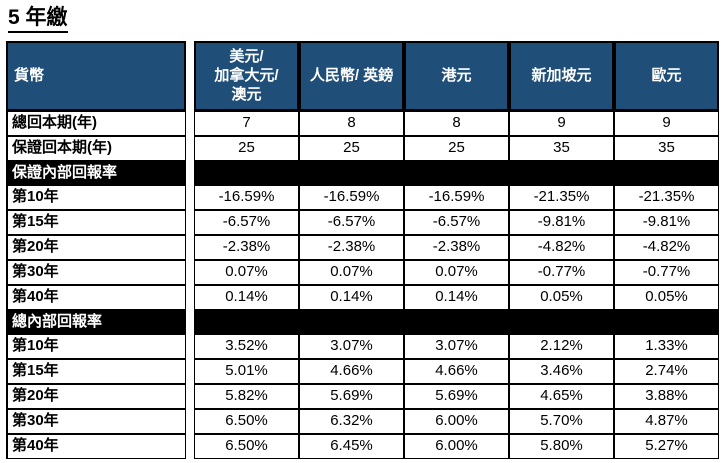 The image size is (724, 463). Describe the element at coordinates (351, 76) in the screenshot. I see `column-header-cell: 人民幣/ 英鎊` at that location.